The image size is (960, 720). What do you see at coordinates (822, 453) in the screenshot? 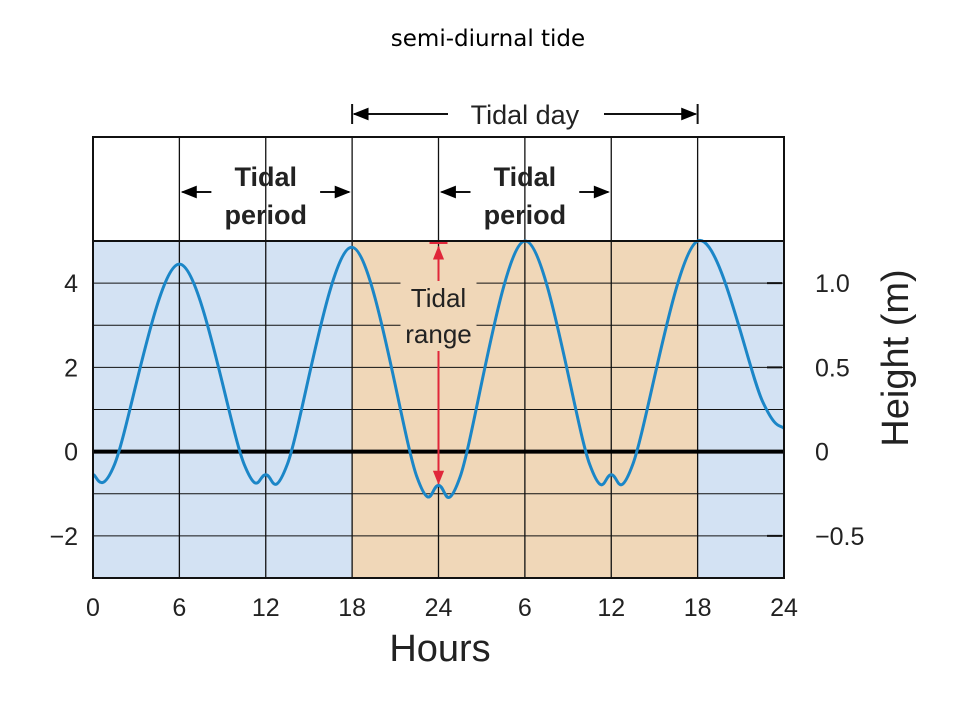
I see `y-right-tick-label: 0` at bounding box center [822, 453].